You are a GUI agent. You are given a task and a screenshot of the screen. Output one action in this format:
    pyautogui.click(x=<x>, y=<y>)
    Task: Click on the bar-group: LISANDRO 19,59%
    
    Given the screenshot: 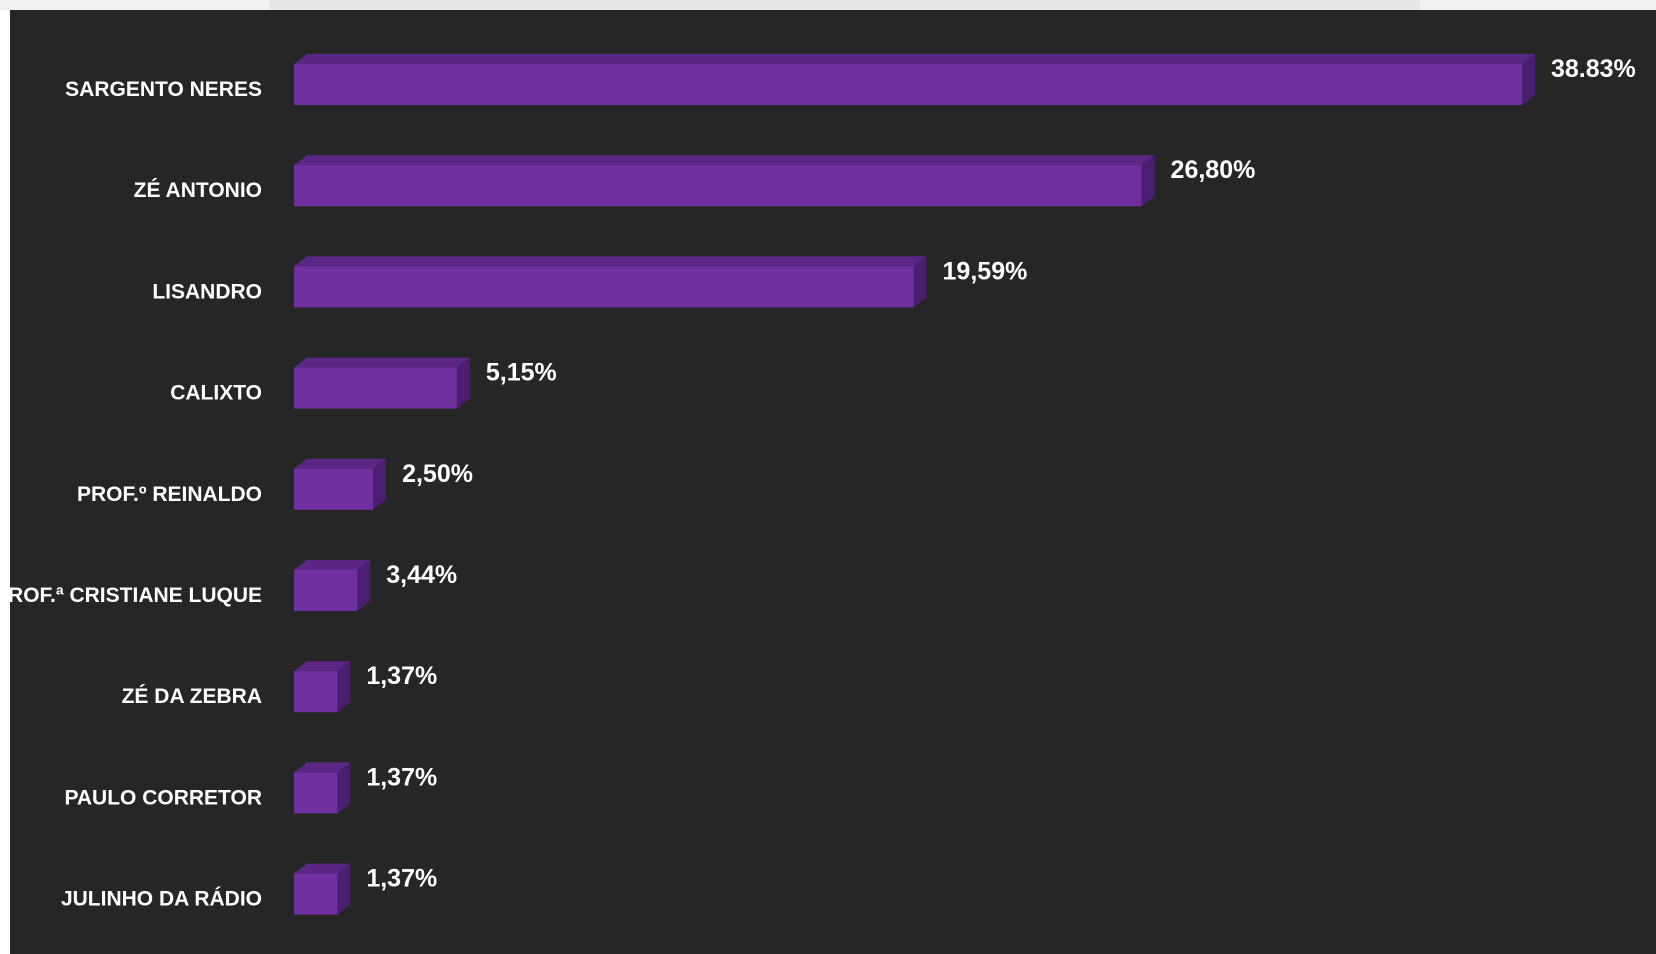 What is the action you would take?
    pyautogui.click(x=590, y=282)
    